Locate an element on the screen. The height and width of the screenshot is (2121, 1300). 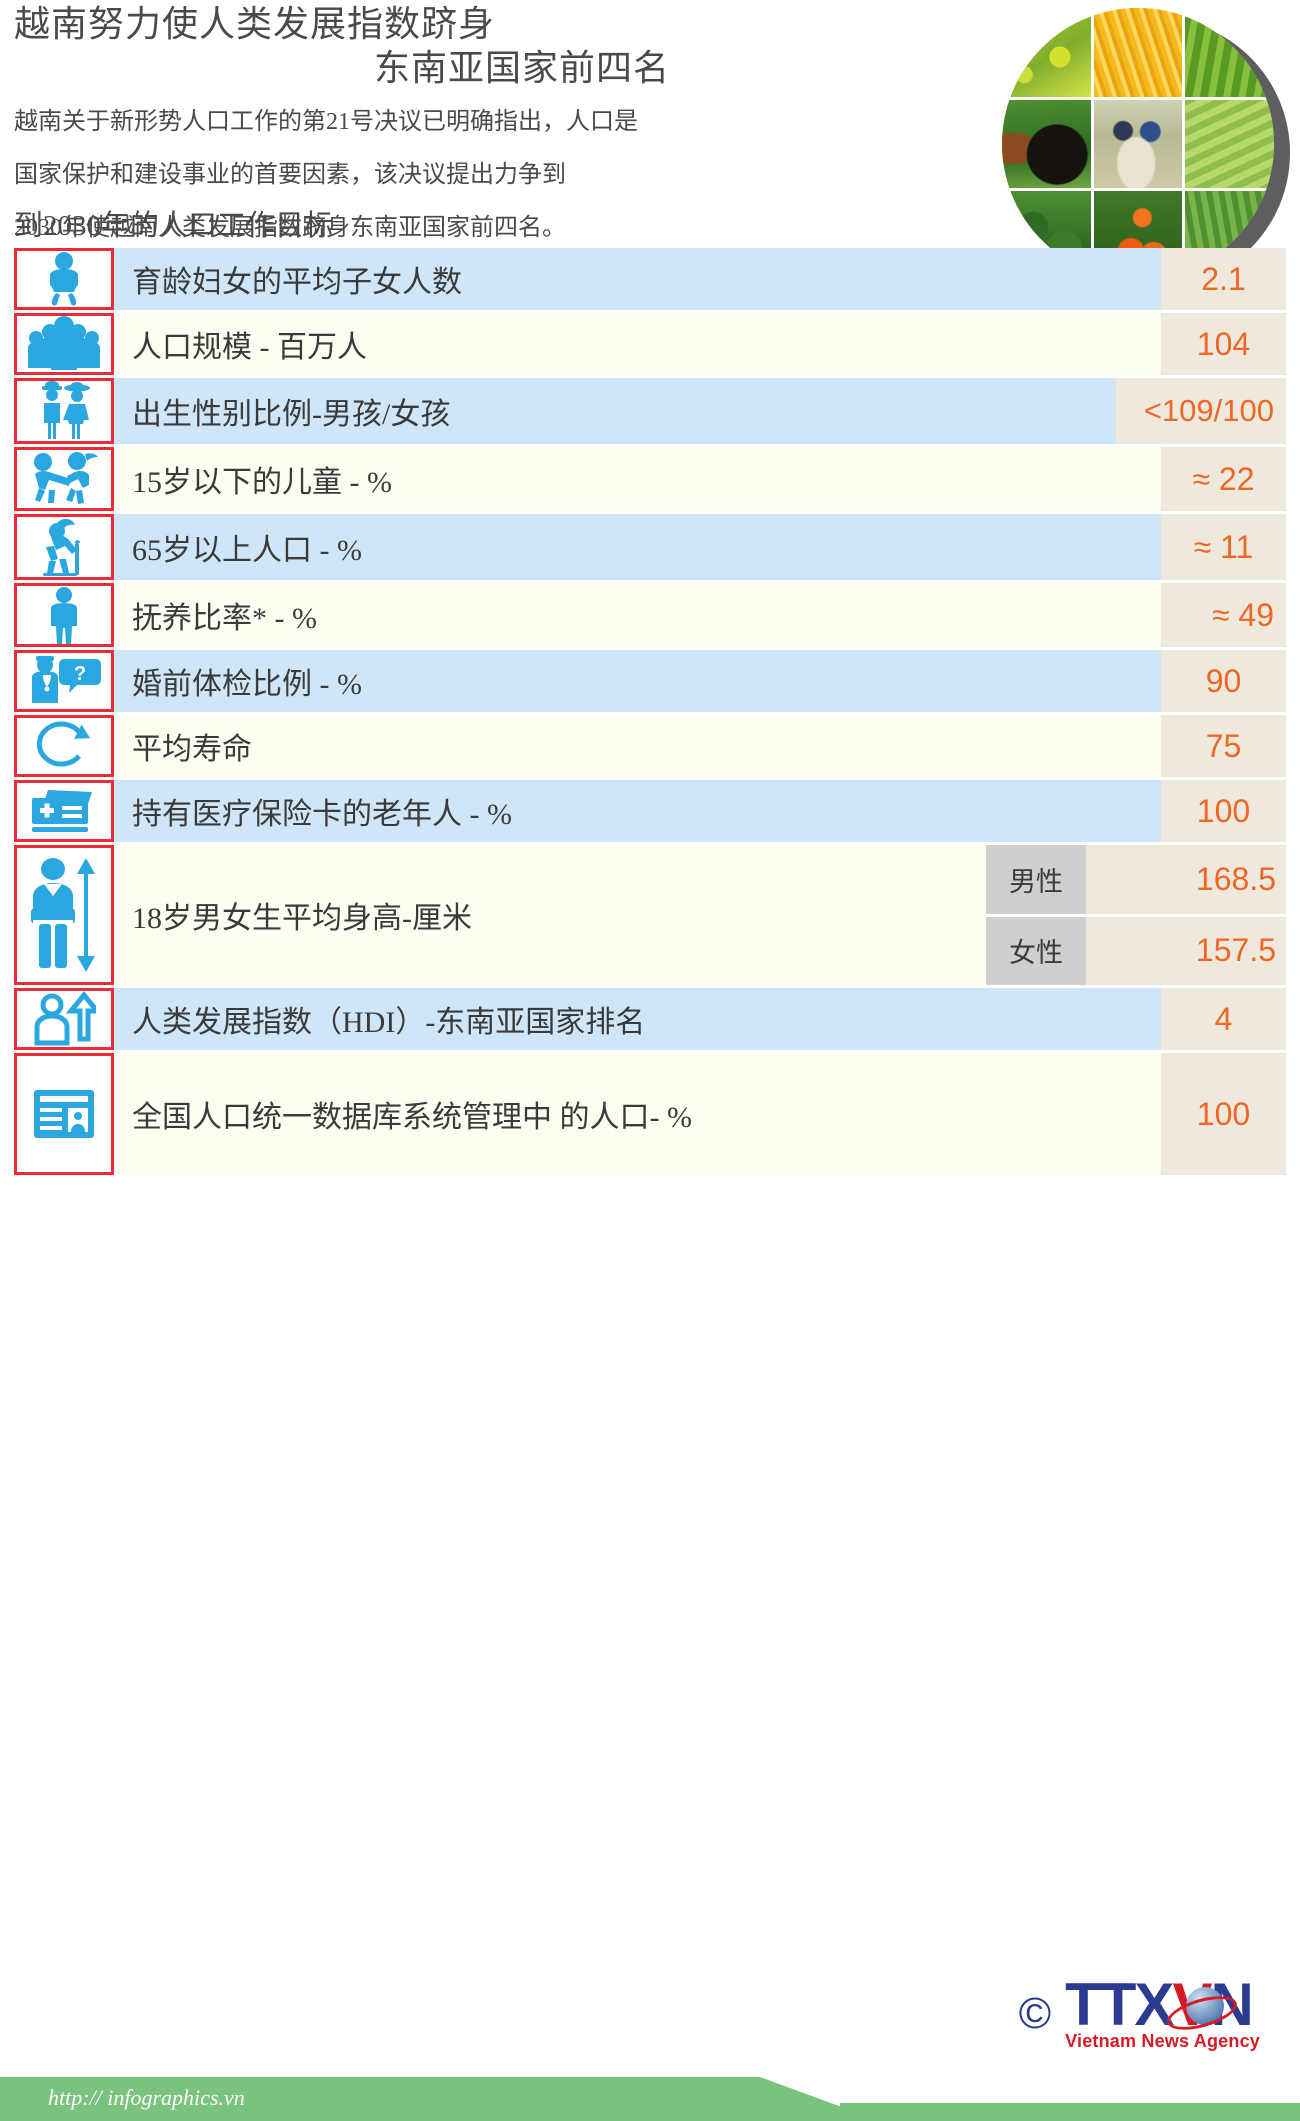
row-label: 持有医疗保险卡的老年人 - % is located at coordinates (637, 811).